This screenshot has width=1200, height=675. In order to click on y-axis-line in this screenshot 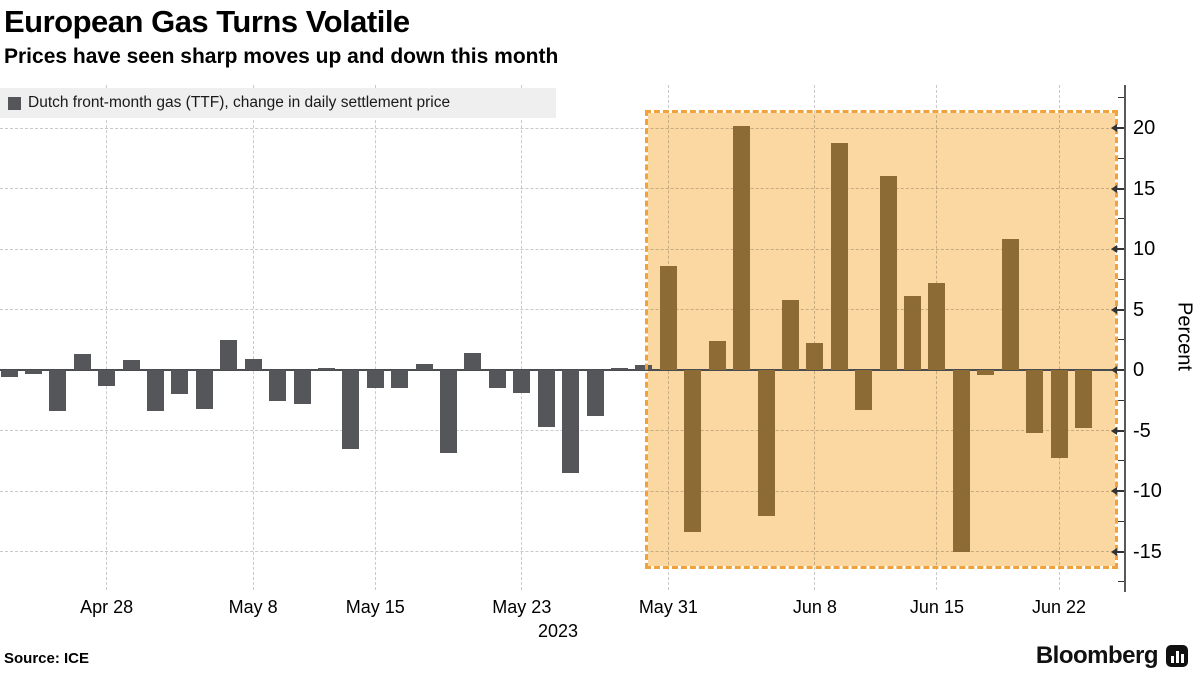, I will do `click(1125, 338)`.